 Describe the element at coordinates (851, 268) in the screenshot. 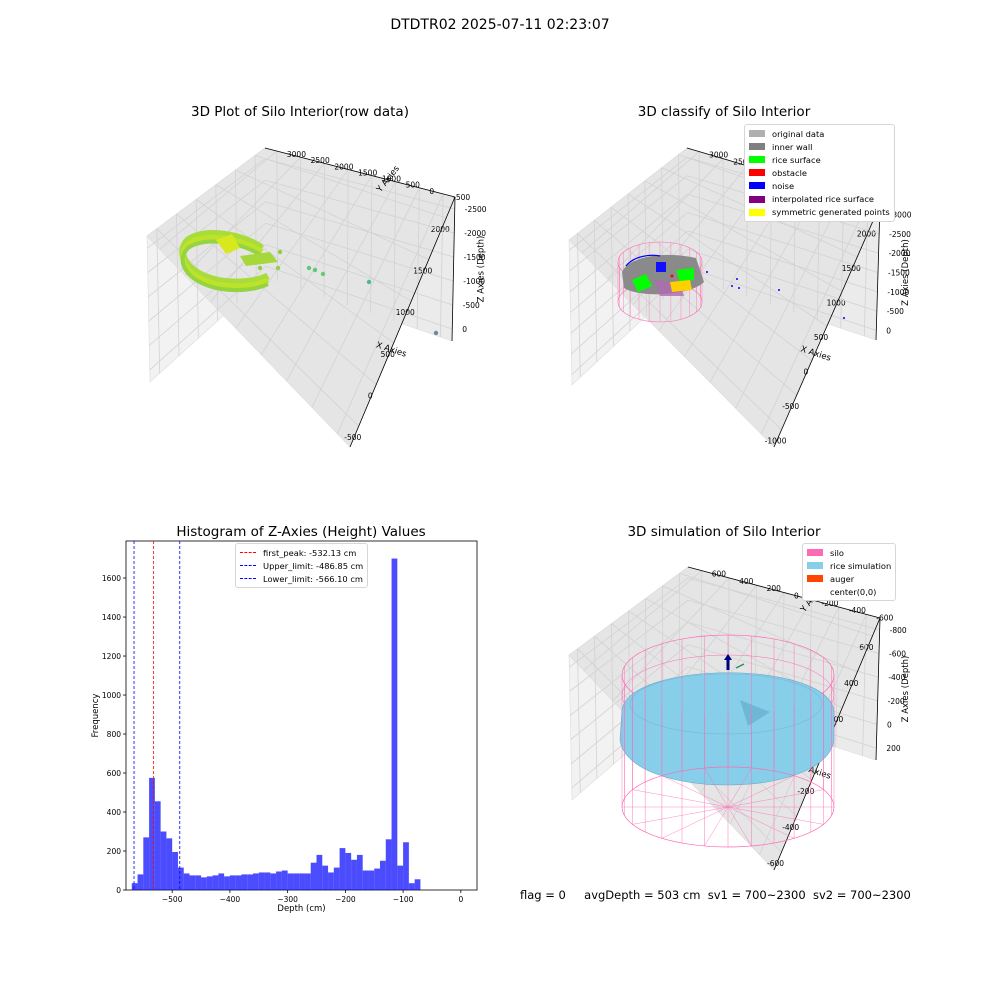

I see `cls-xtick-label: 1500` at that location.